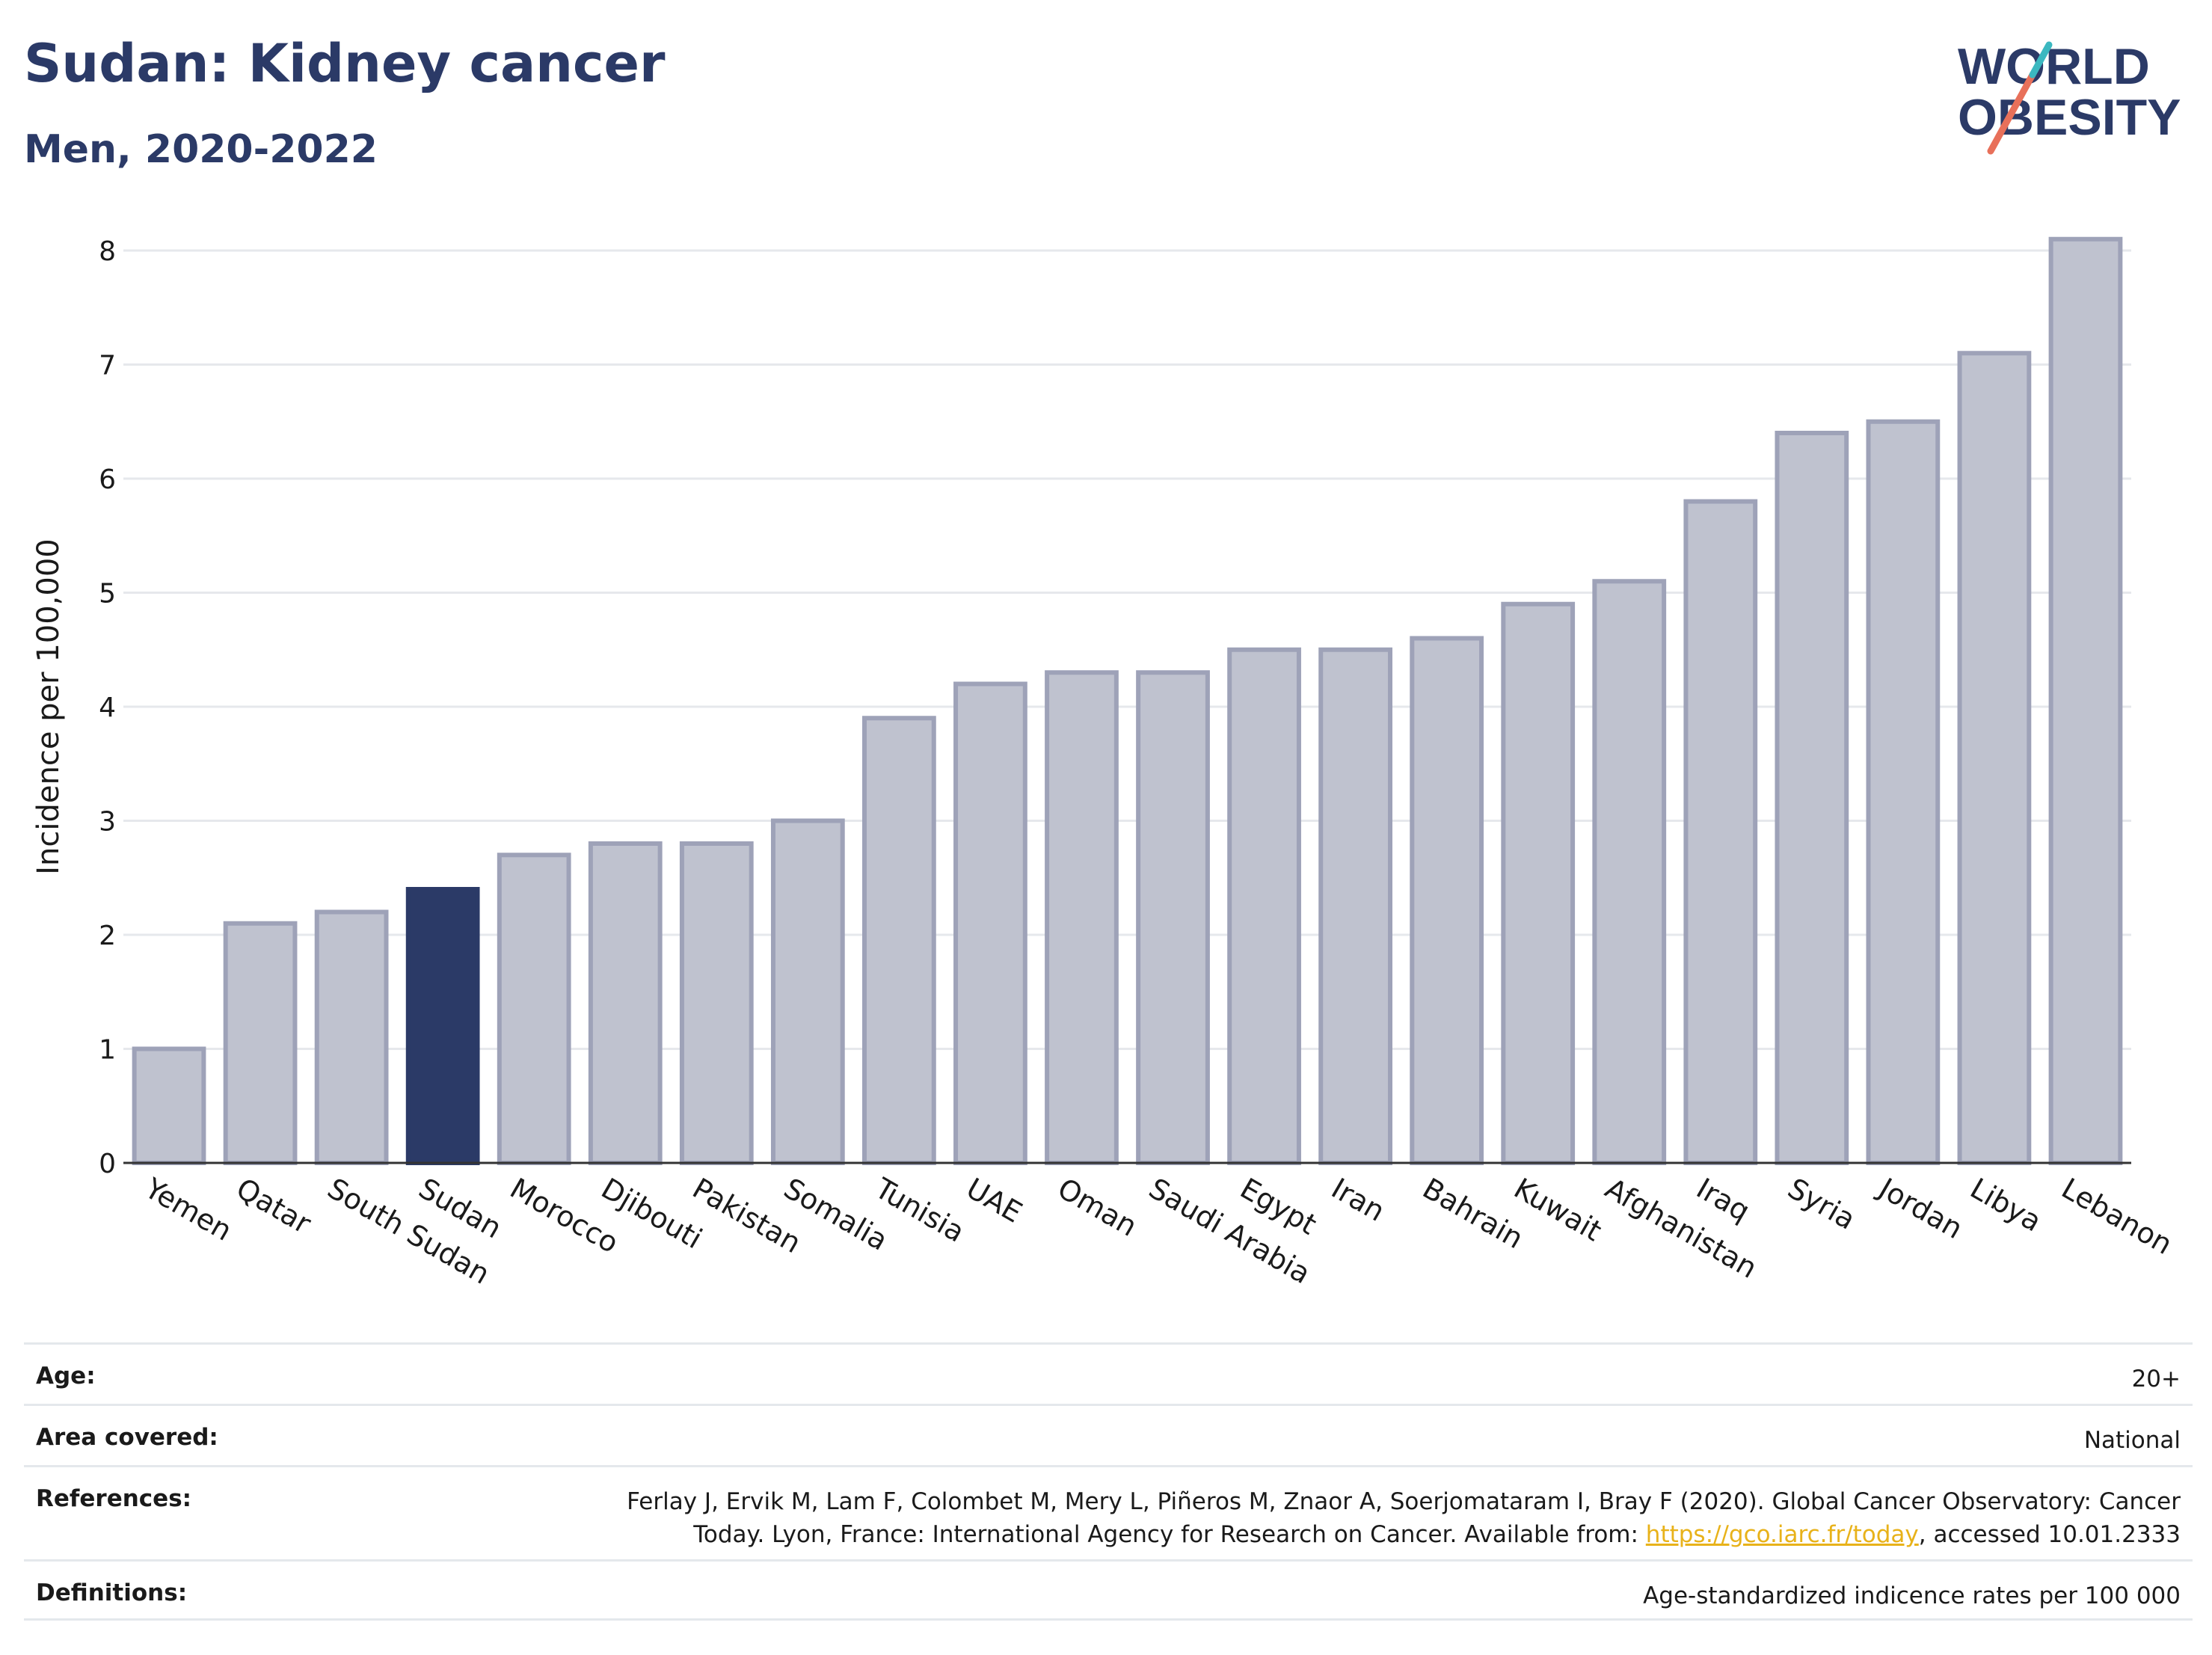 This screenshot has height=1655, width=2212. Describe the element at coordinates (169, 1105) in the screenshot. I see `bar-yemen` at that location.